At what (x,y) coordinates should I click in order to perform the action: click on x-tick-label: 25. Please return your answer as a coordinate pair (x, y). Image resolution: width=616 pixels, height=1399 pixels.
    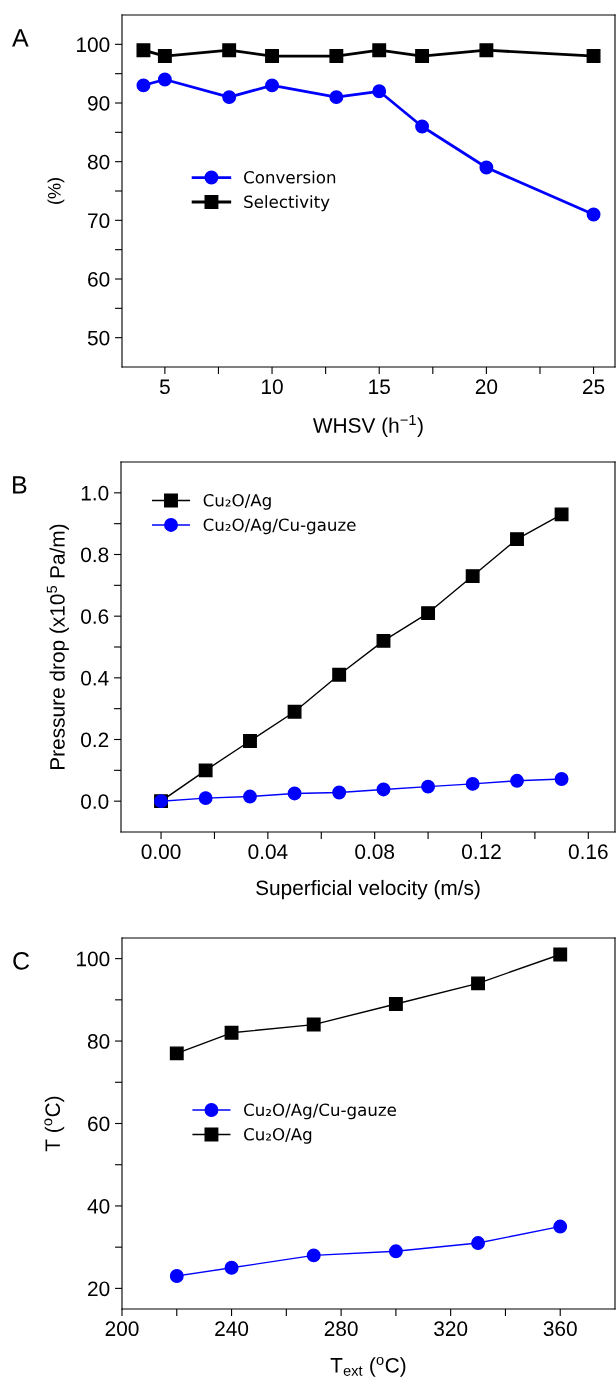
    Looking at the image, I should click on (594, 387).